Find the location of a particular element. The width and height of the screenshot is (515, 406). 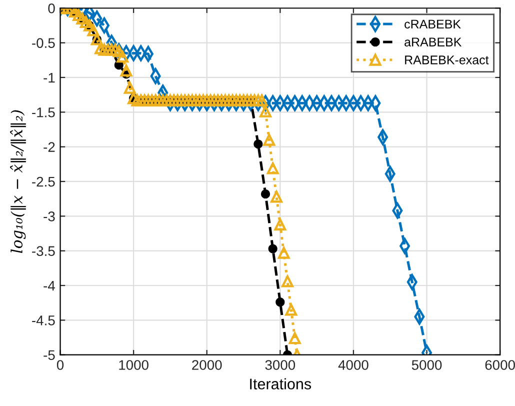

legend-label: RABEBK-exact is located at coordinates (447, 60).